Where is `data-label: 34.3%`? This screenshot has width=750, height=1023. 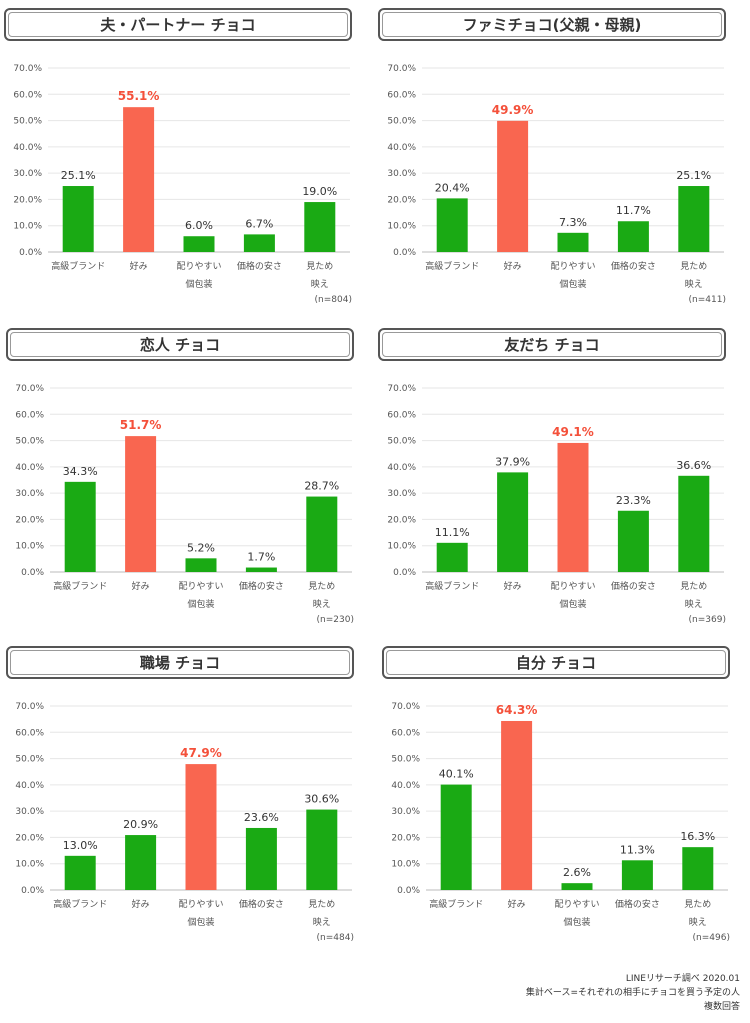
data-label: 34.3% is located at coordinates (80, 471).